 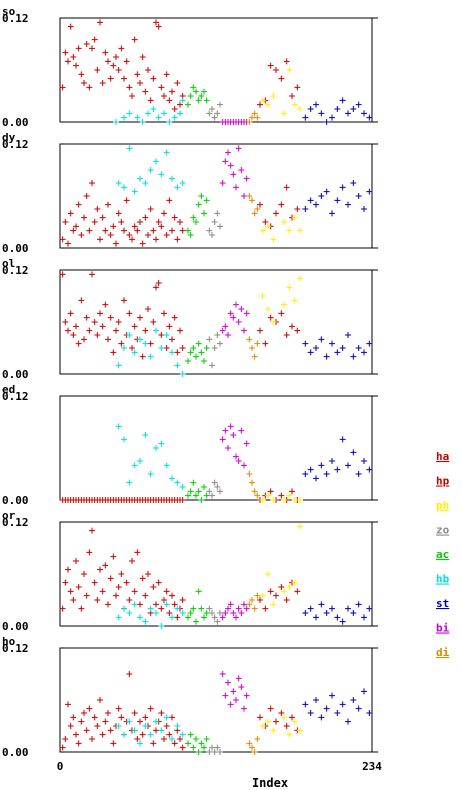 I want to click on x-tick-label-max: 234, so click(x=372, y=766).